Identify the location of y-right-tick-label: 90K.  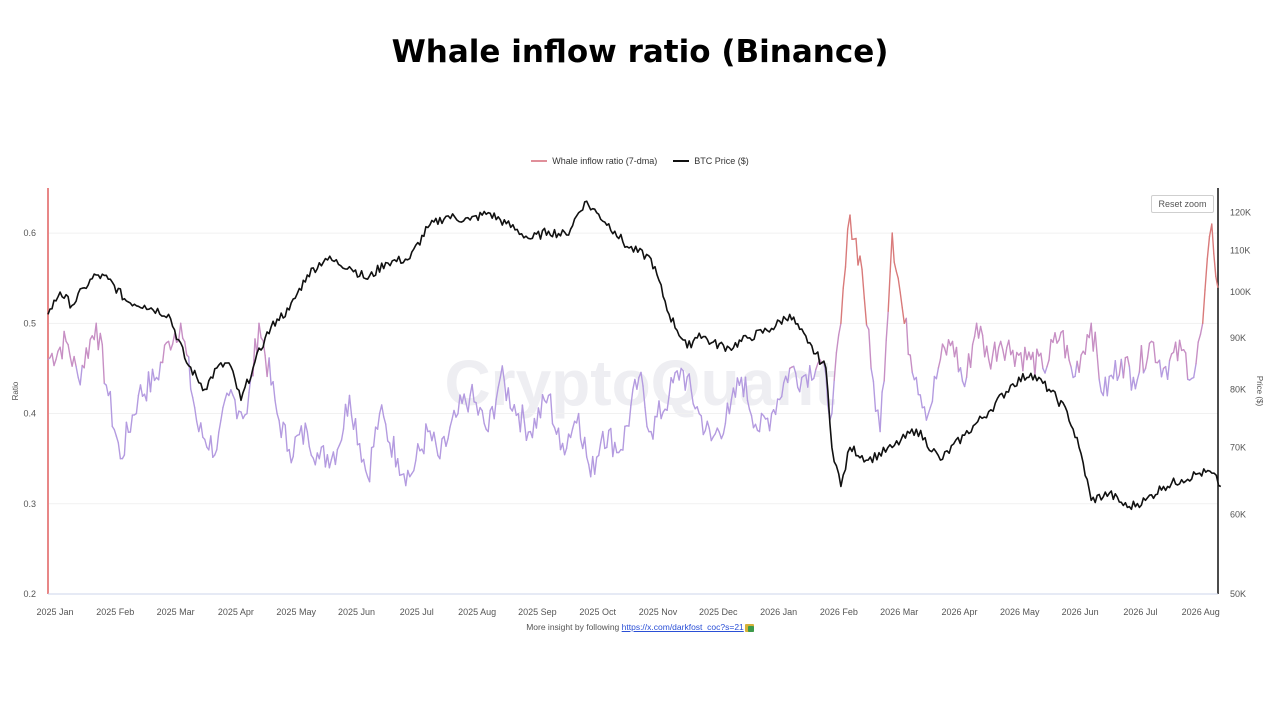
(1238, 338).